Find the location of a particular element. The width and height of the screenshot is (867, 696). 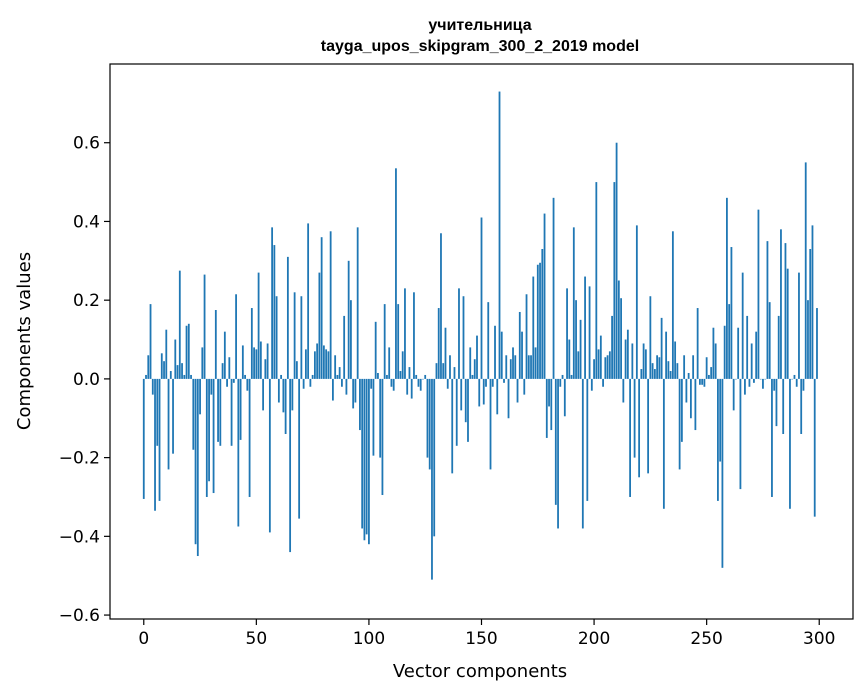

y-tick-label: 0.2 is located at coordinates (86, 301).